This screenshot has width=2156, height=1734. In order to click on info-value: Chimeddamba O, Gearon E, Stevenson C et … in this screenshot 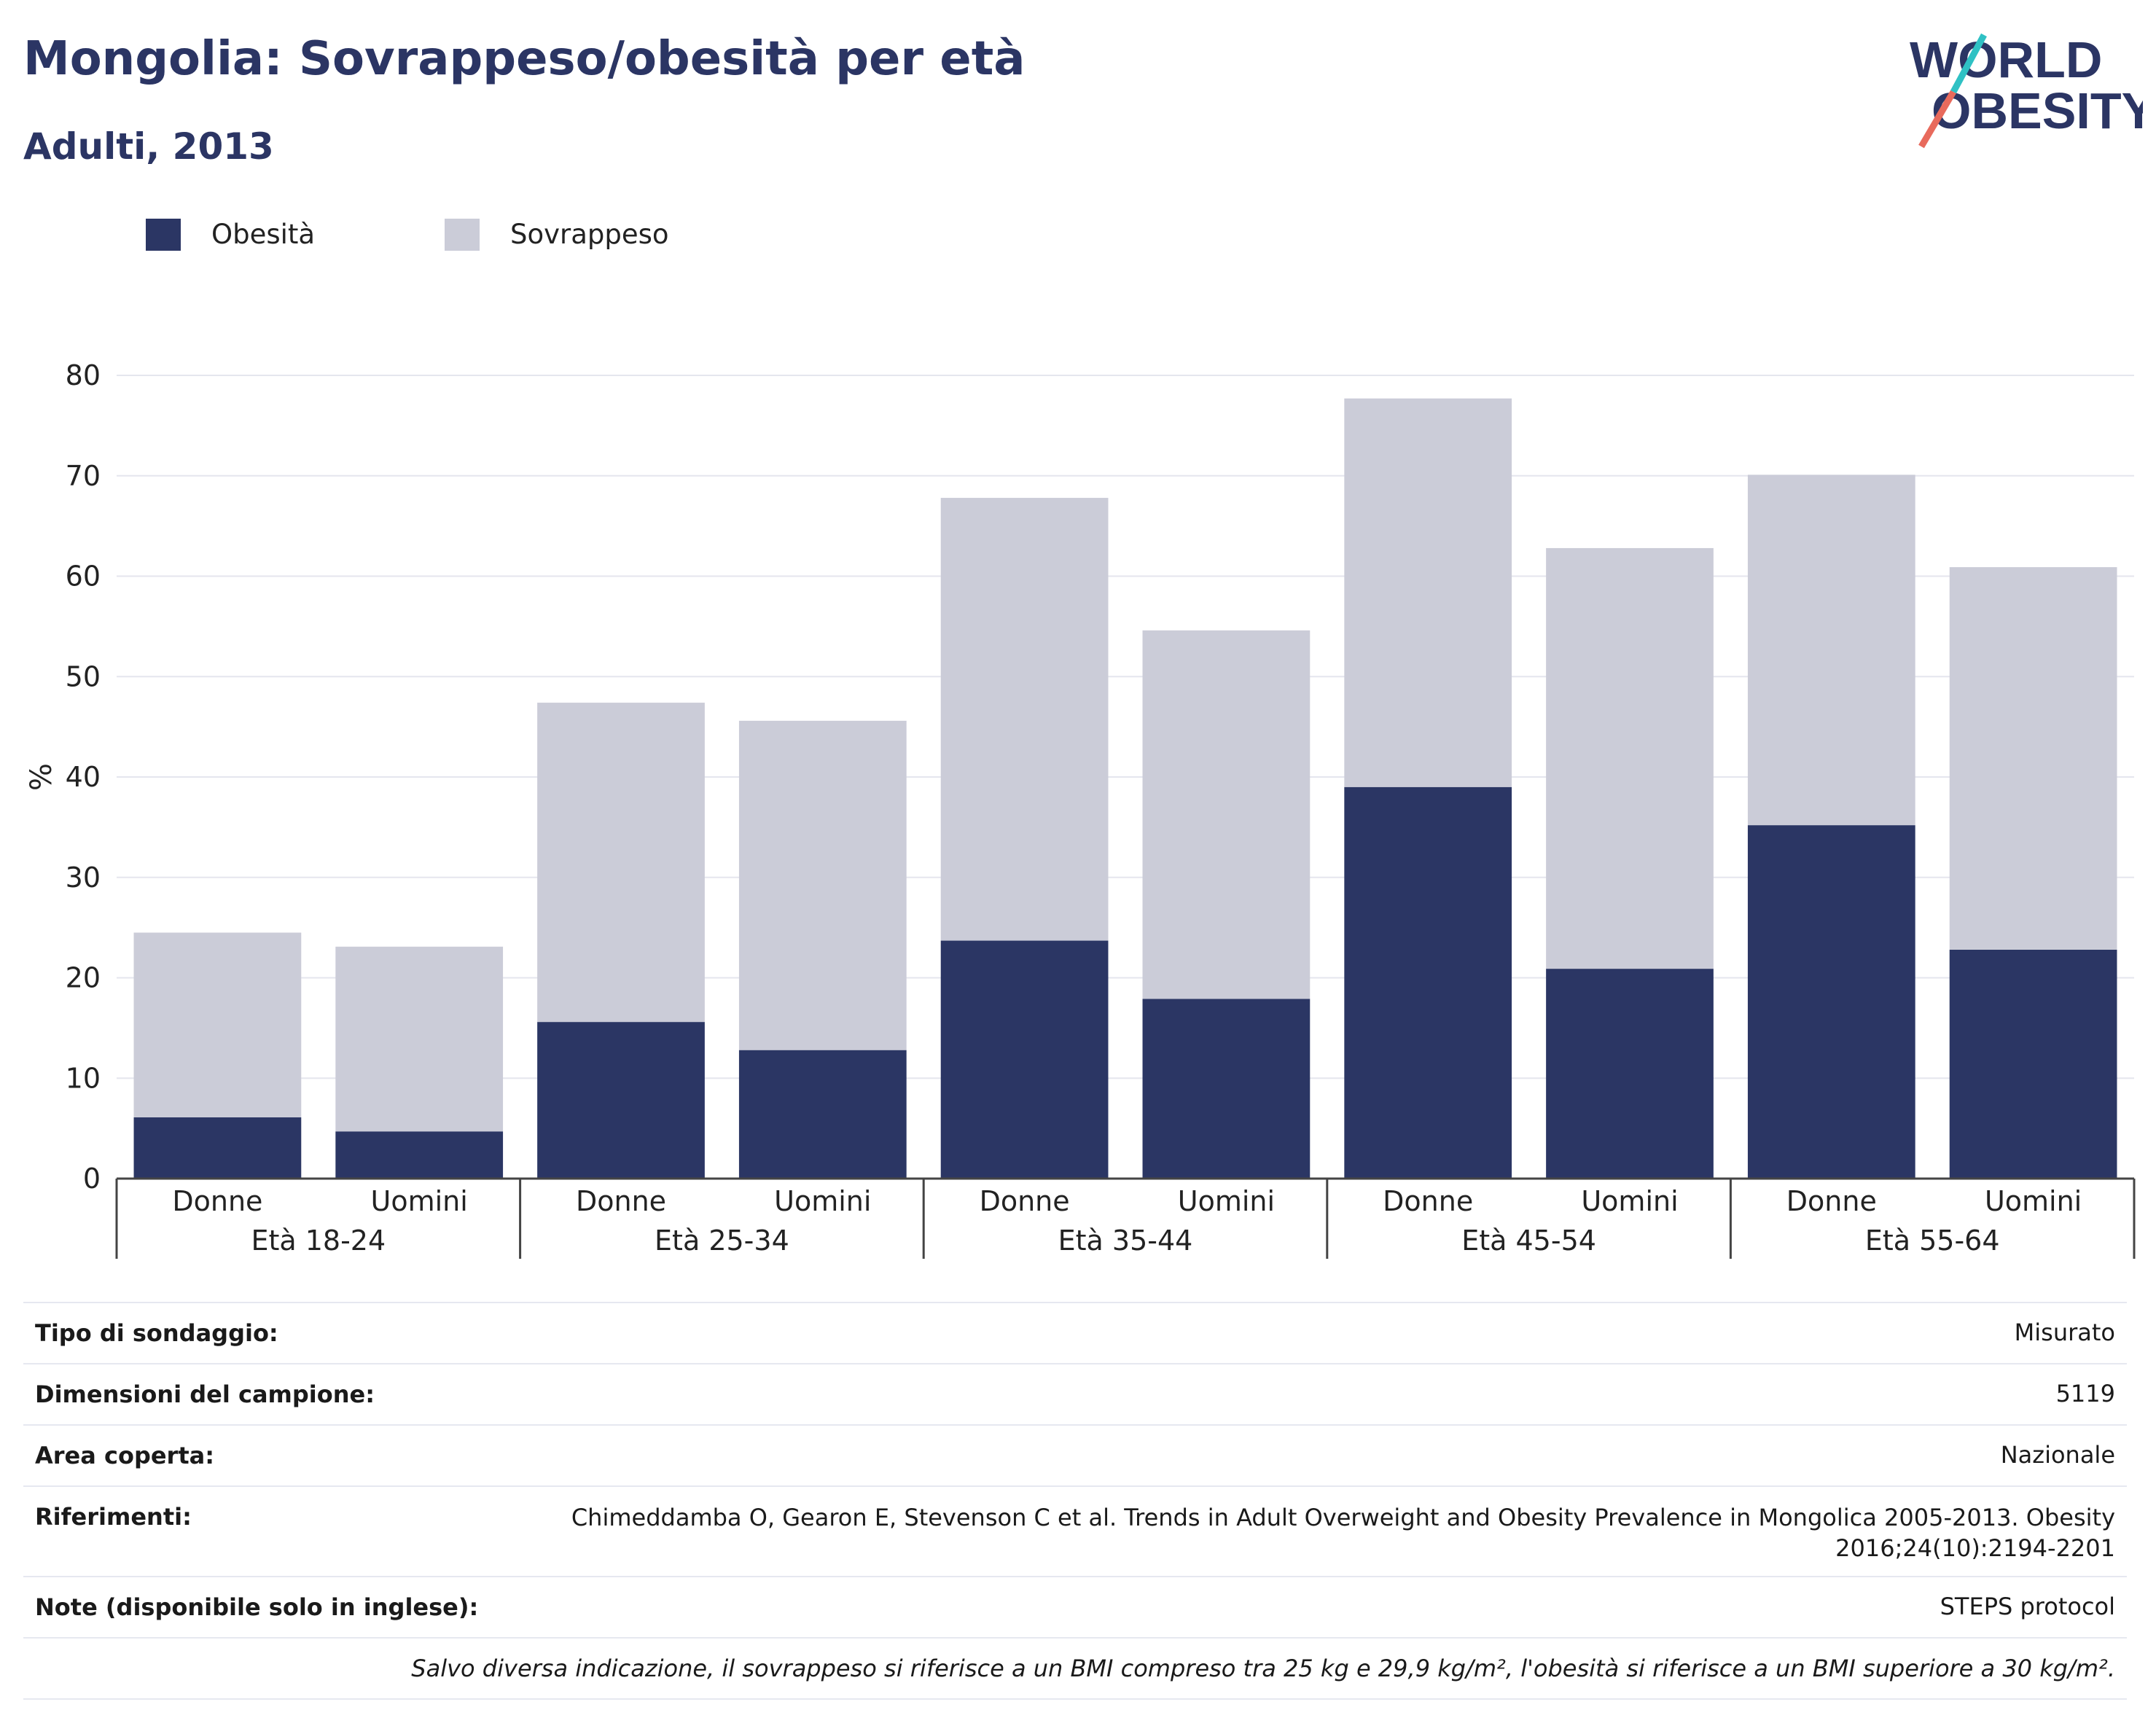, I will do `click(1343, 1533)`.